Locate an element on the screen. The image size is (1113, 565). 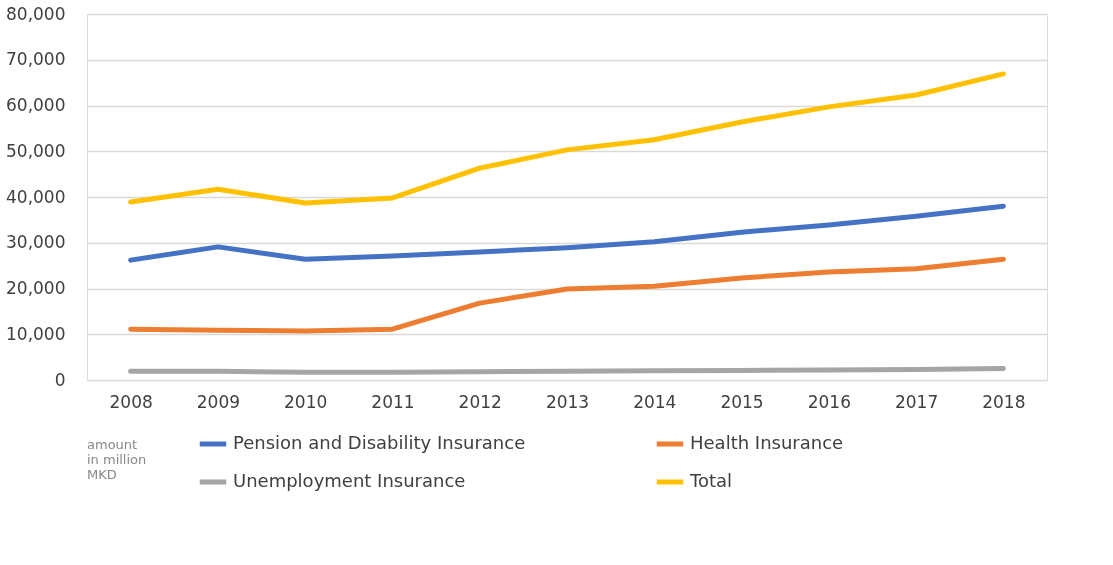
legend-title: amount in million MKD is located at coordinates (117, 459).